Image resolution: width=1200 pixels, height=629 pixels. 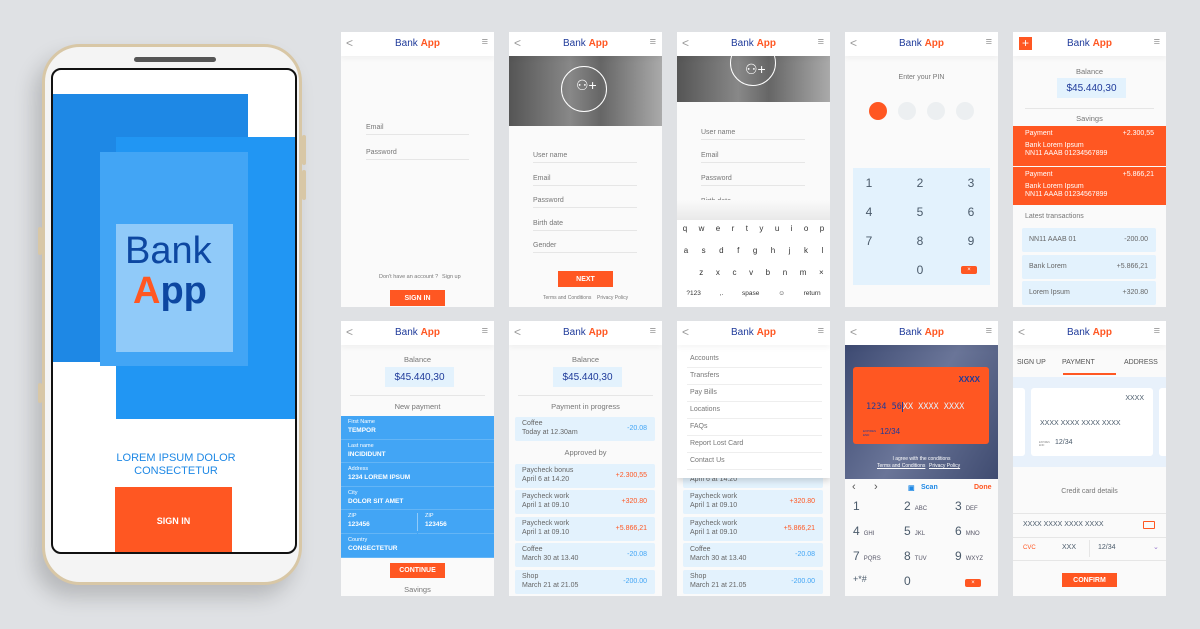 What do you see at coordinates (754, 427) in the screenshot?
I see `menu-item: FAQs` at bounding box center [754, 427].